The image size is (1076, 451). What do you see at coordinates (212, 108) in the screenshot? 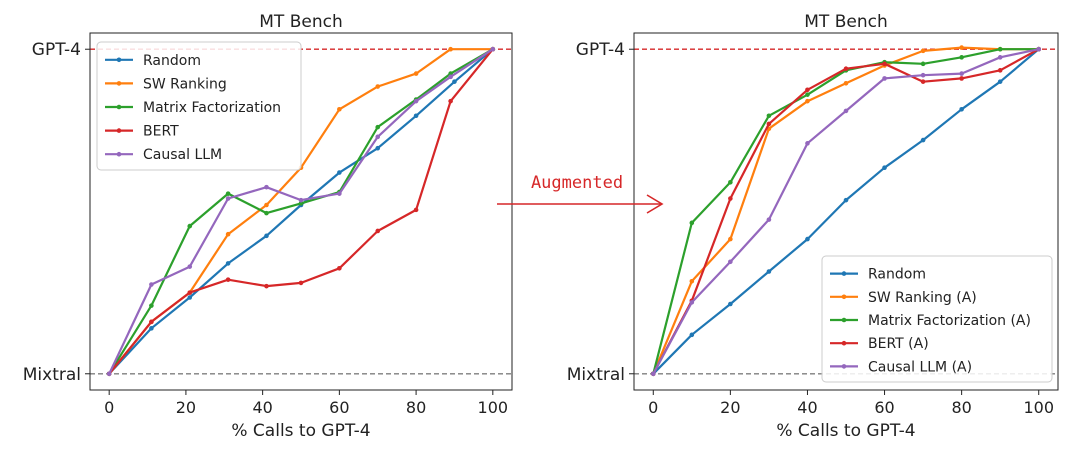
I see `left-legend-label-2: Matrix Factorization` at bounding box center [212, 108].